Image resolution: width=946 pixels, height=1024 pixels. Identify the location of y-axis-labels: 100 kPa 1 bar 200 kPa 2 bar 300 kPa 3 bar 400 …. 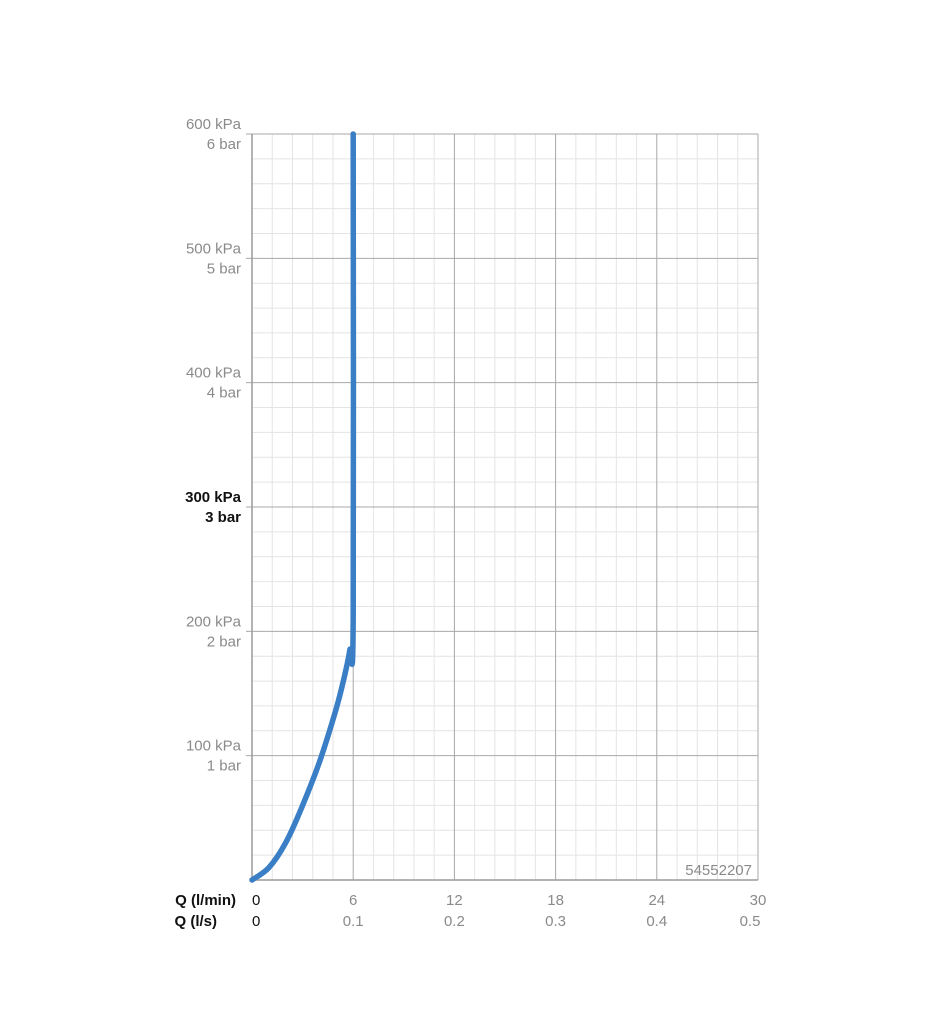
(213, 445).